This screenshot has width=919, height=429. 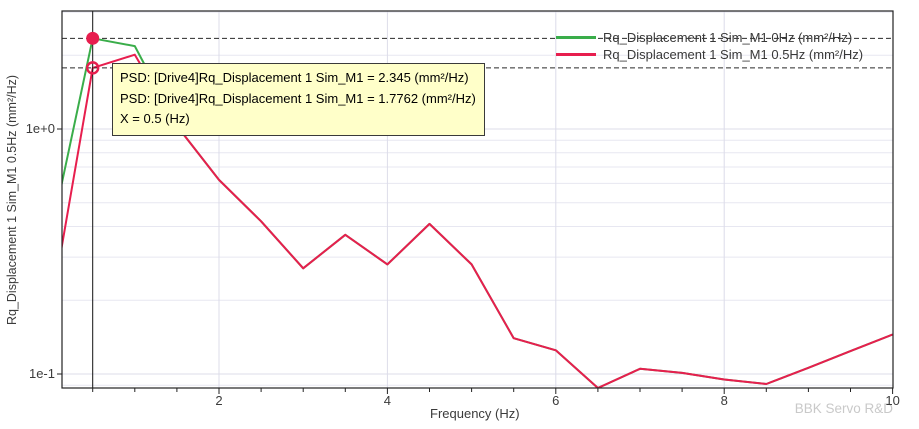 What do you see at coordinates (892, 400) in the screenshot?
I see `x-tick-label: 10` at bounding box center [892, 400].